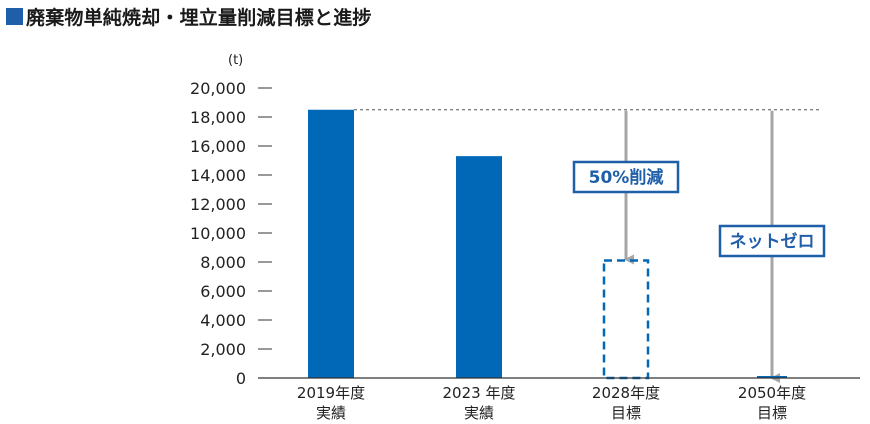  Describe the element at coordinates (223, 291) in the screenshot. I see `y-tick-label: 6,000` at that location.